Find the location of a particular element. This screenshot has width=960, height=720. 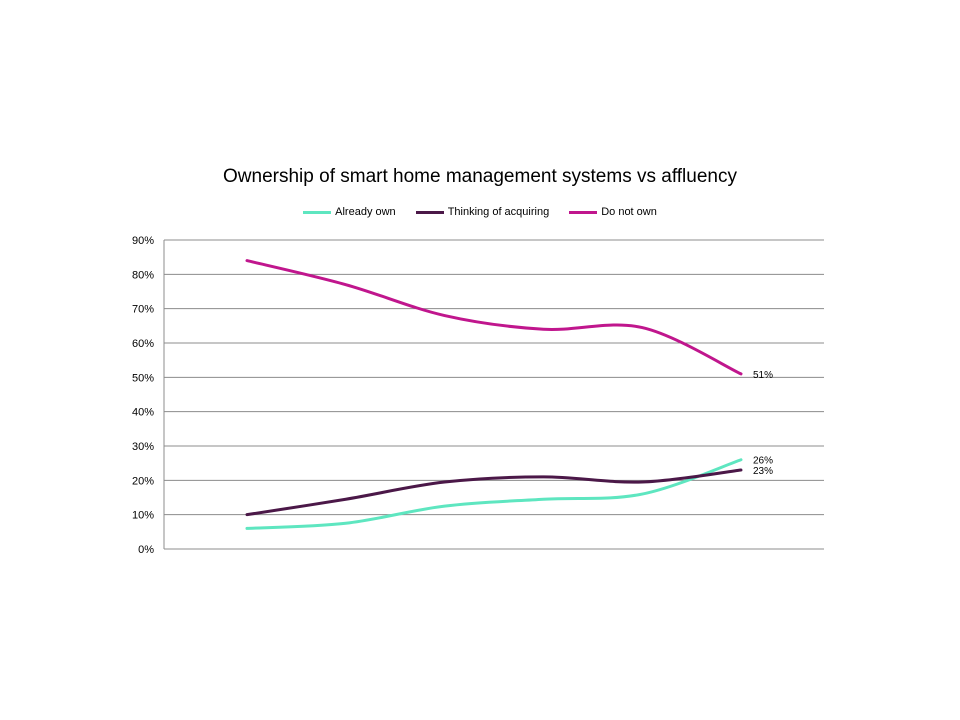

y-tick-label: 70% is located at coordinates (143, 310).